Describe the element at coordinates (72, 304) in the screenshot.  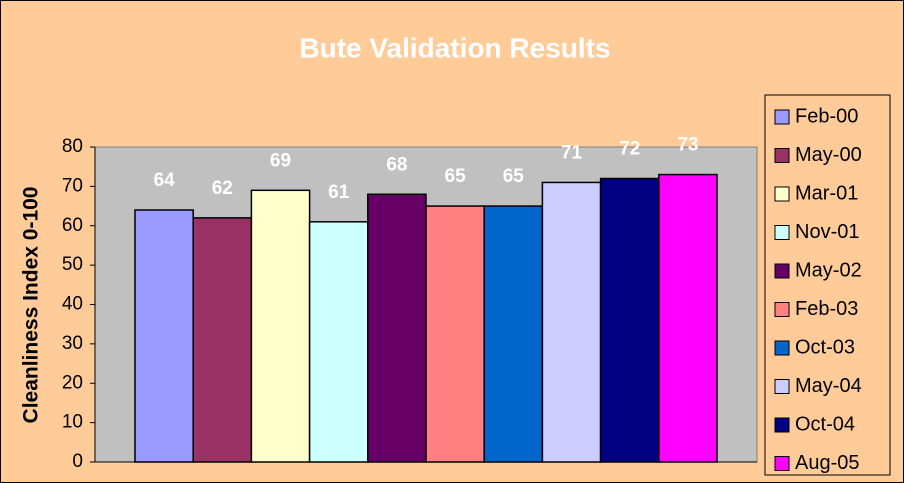
I see `y-tick-label: 40` at that location.